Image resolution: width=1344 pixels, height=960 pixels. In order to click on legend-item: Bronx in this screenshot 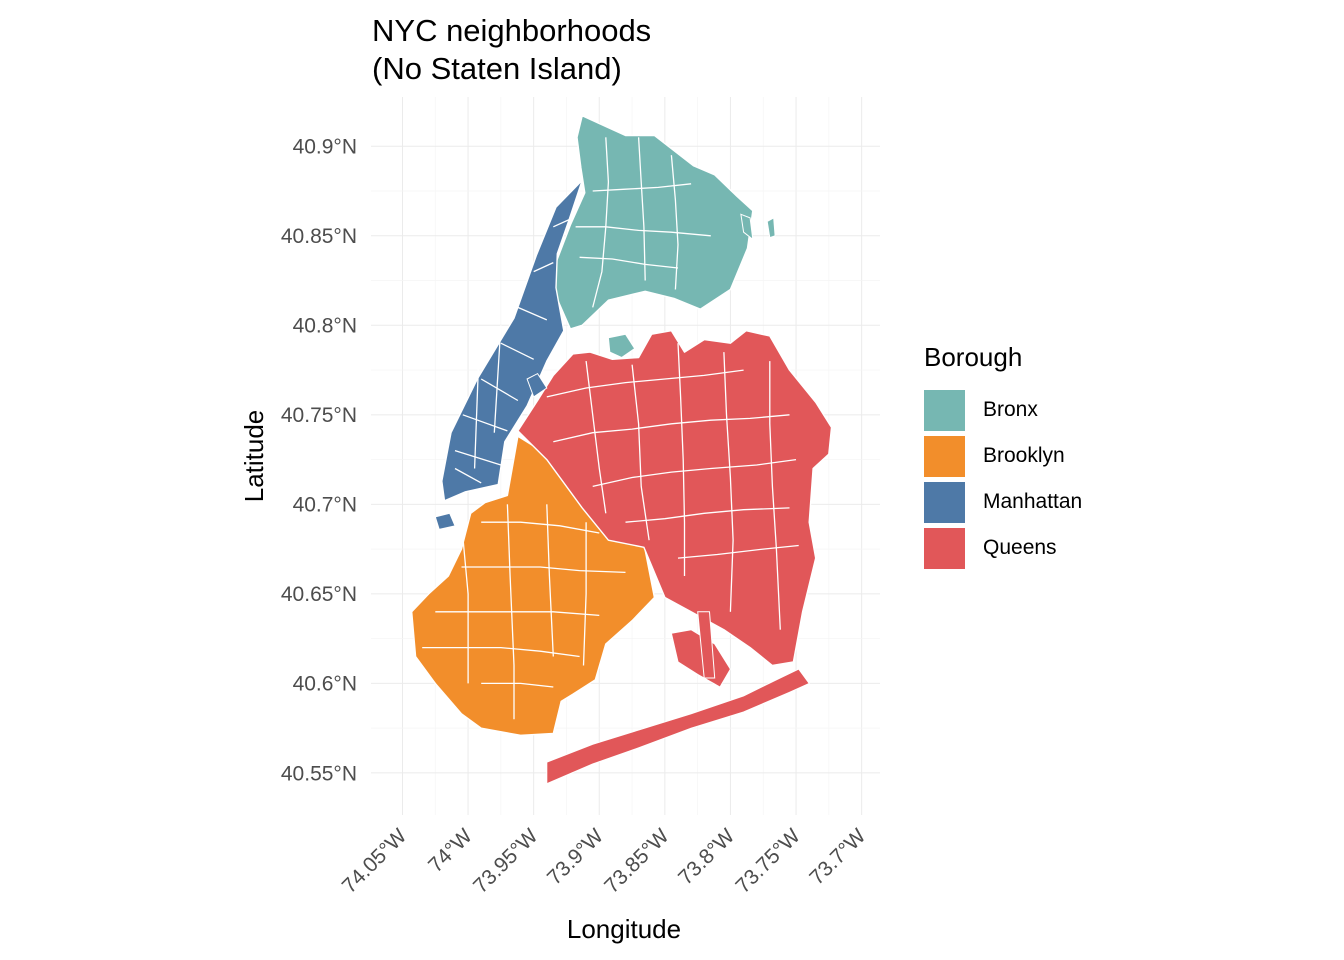, I will do `click(1003, 410)`.